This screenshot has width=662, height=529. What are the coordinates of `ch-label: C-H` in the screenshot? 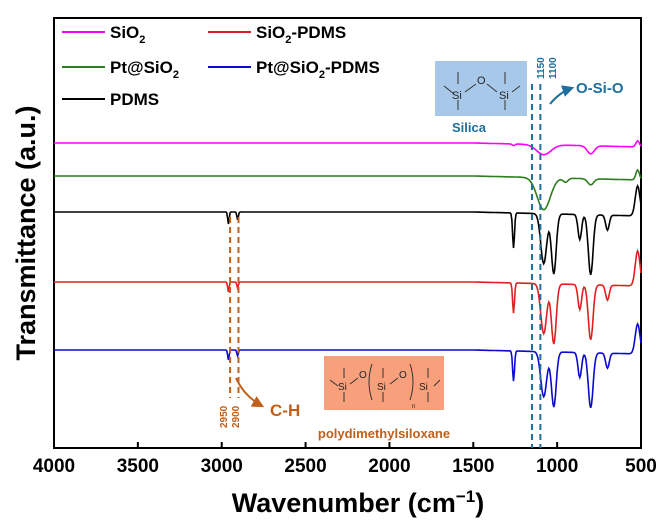 It's located at (285, 410).